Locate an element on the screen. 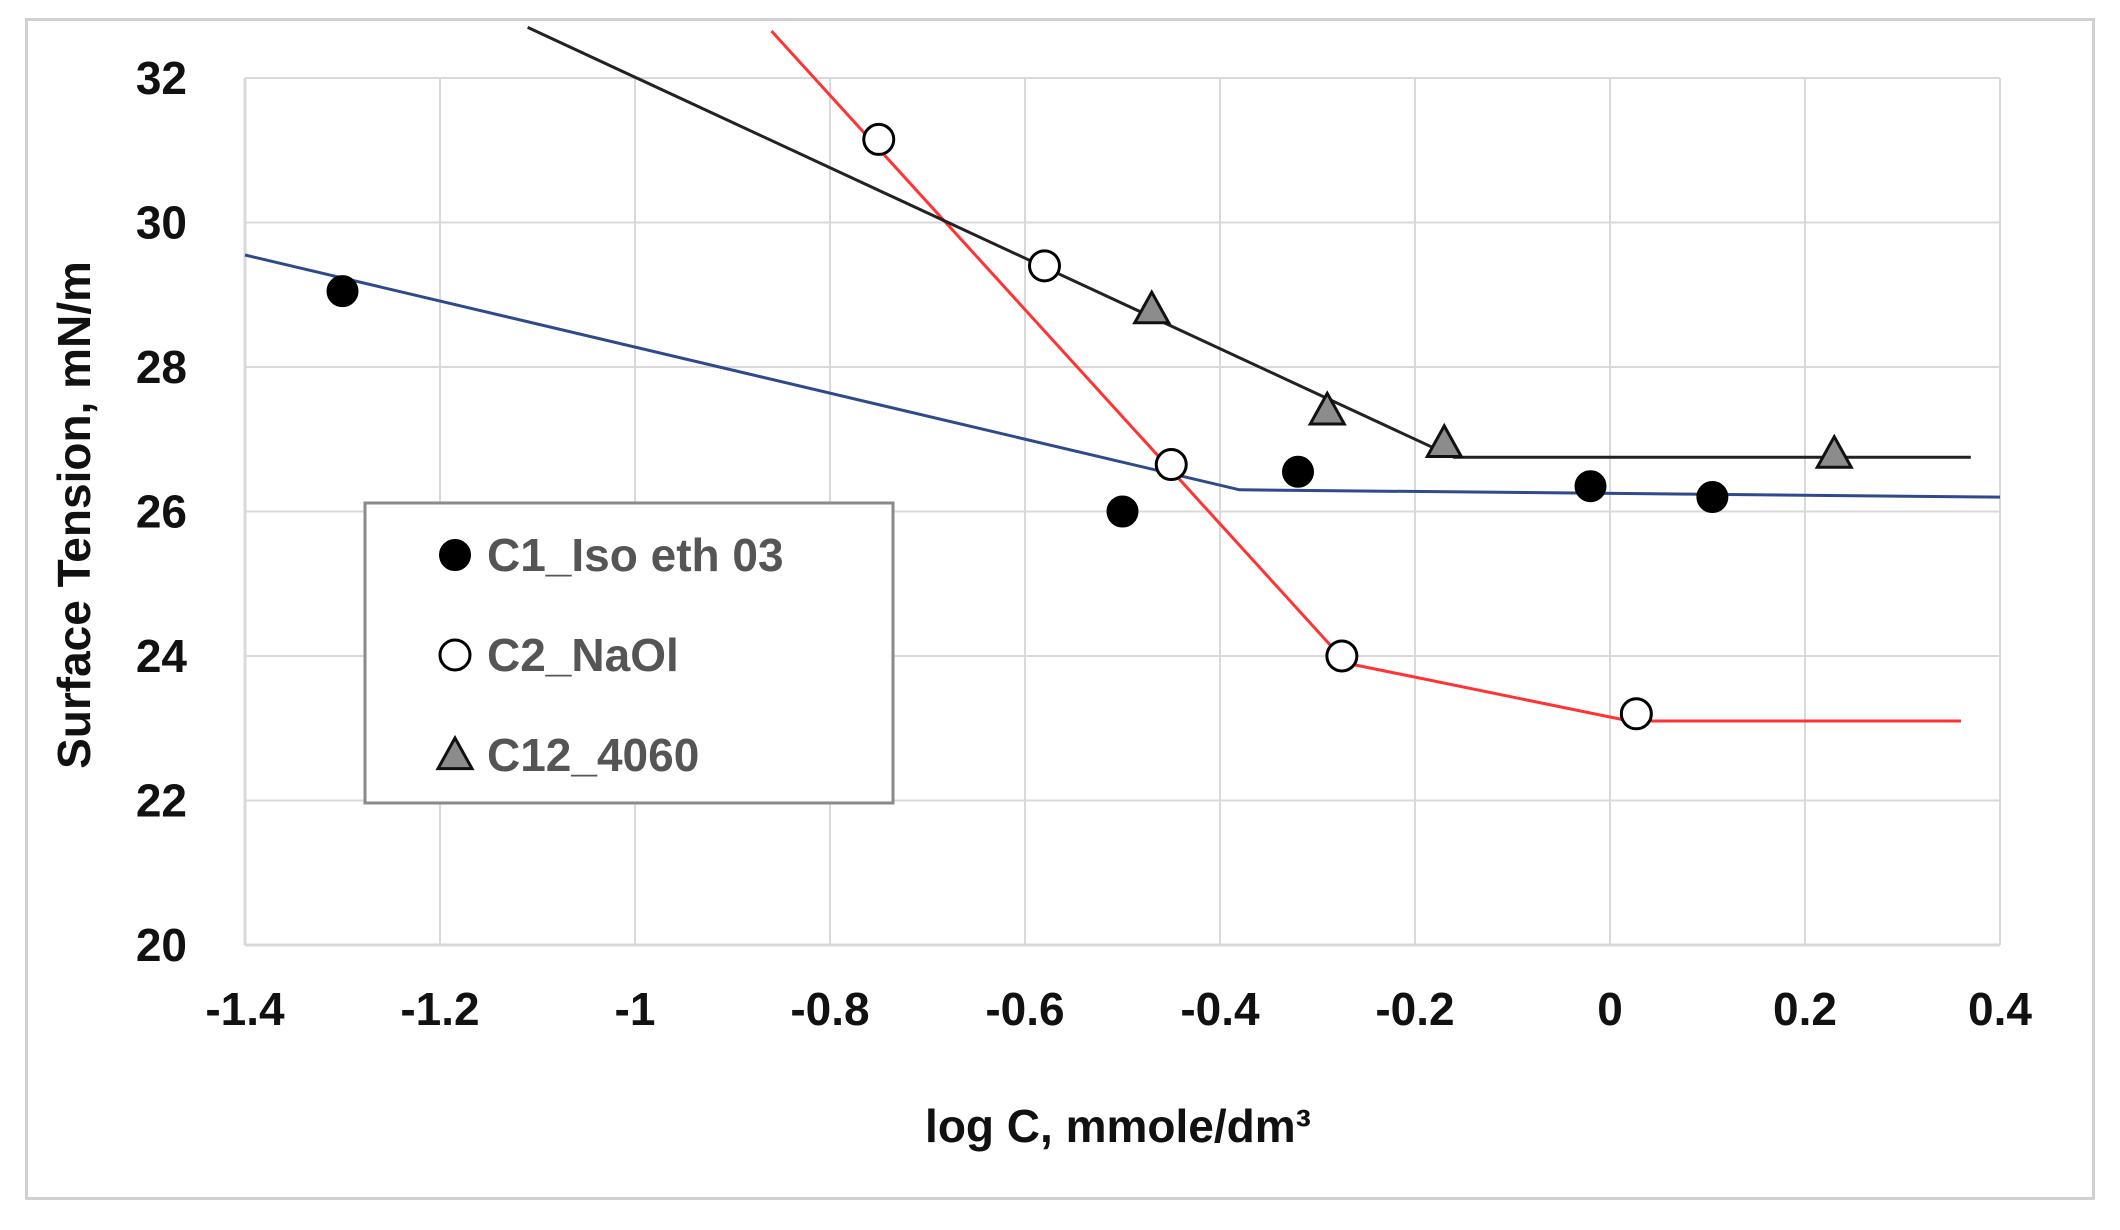 Image resolution: width=2120 pixels, height=1230 pixels. y-tick-label: 20 is located at coordinates (161, 945).